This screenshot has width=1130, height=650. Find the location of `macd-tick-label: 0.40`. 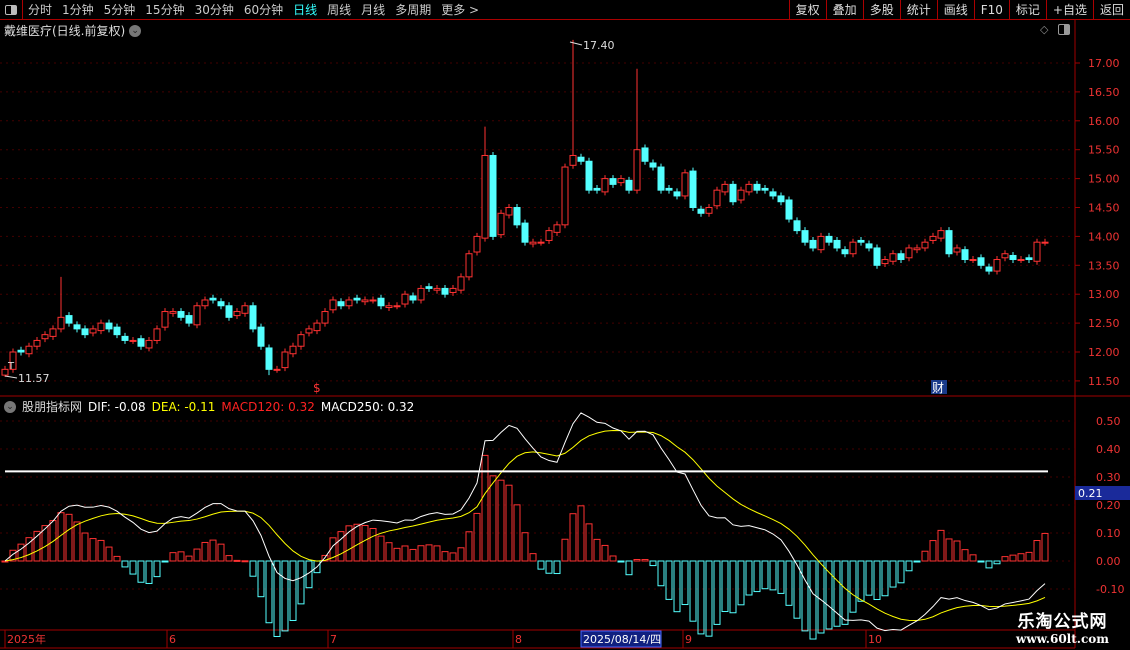

macd-tick-label: 0.40 is located at coordinates (1108, 449).